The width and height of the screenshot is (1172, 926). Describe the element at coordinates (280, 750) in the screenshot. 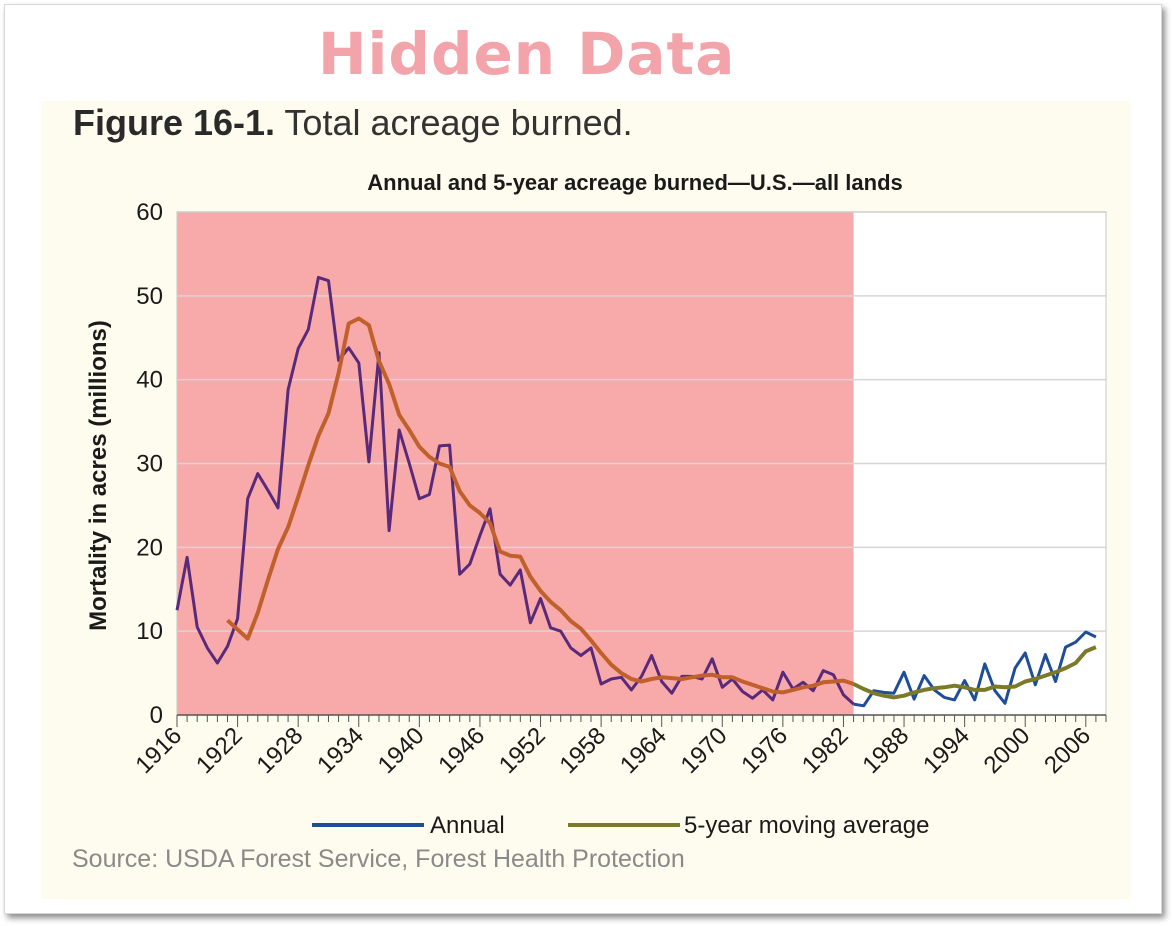

I see `x-tick-label: 1928` at that location.